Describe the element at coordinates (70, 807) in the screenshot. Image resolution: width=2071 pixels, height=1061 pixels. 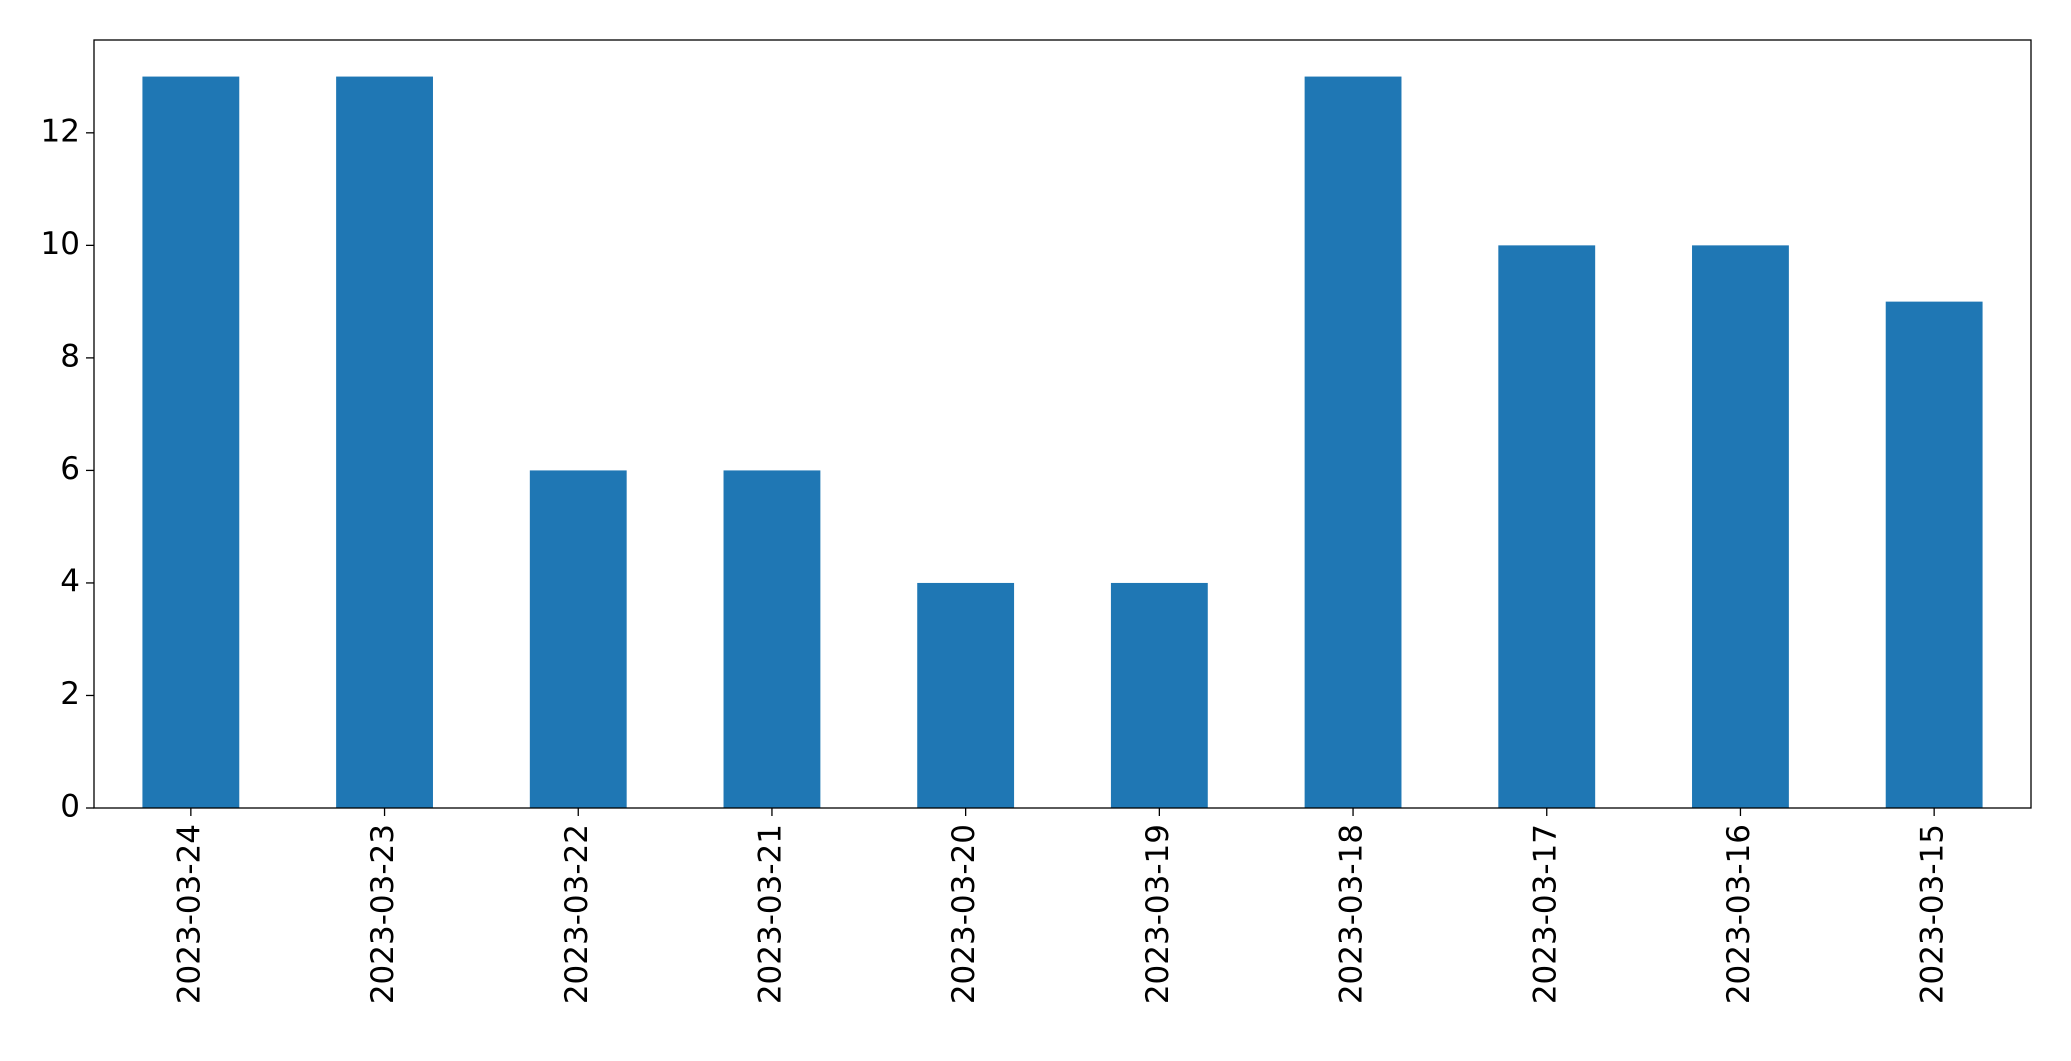
I see `y-tick-label: 0` at that location.